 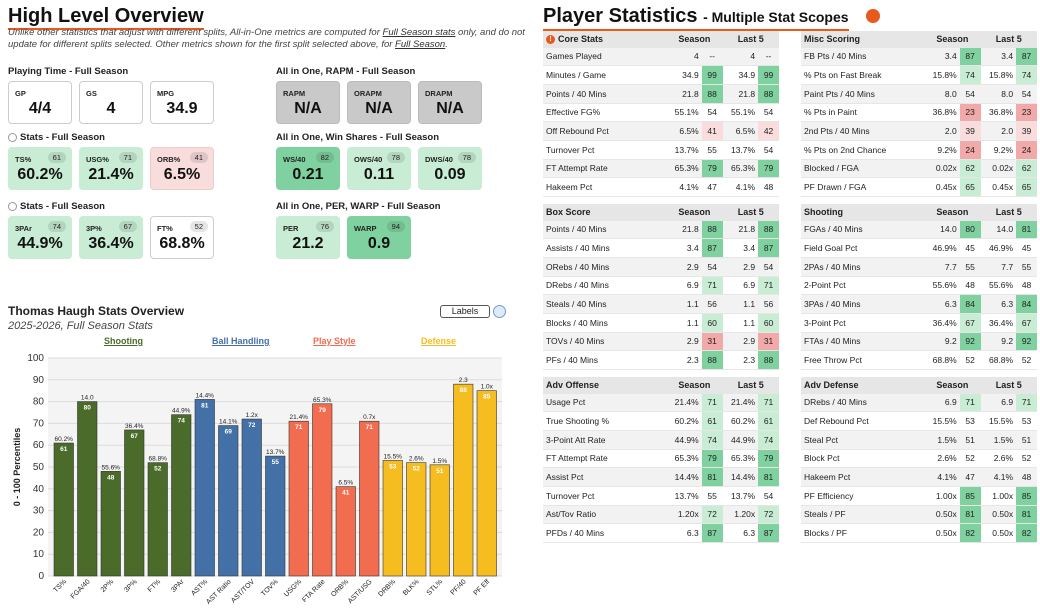 I want to click on season-value: 36.8%, so click(x=942, y=113).